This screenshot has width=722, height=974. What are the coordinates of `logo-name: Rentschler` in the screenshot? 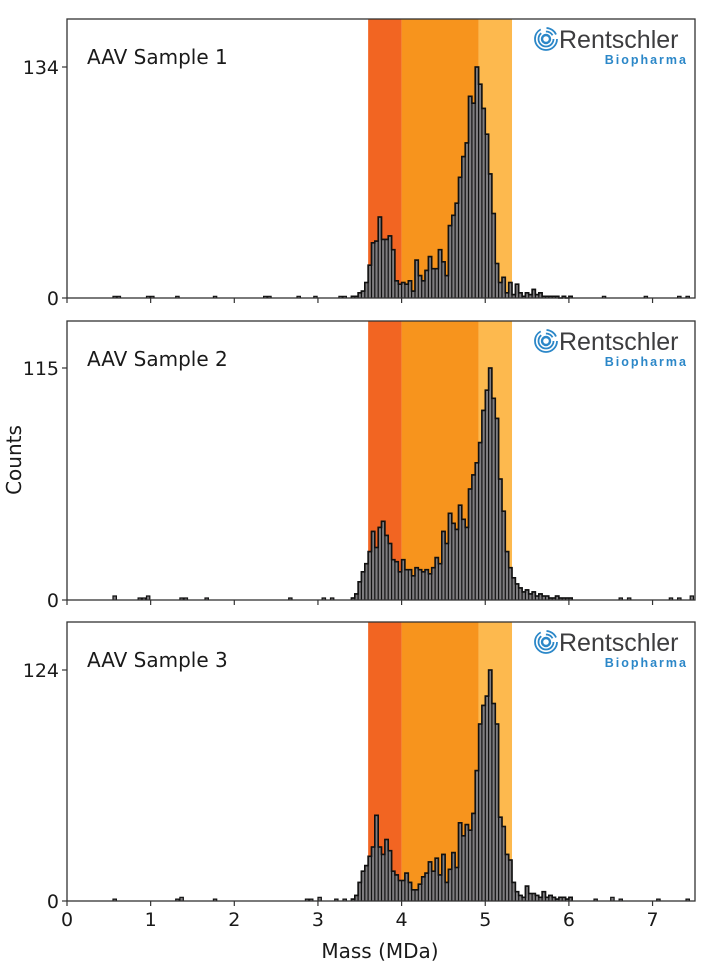 It's located at (619, 342).